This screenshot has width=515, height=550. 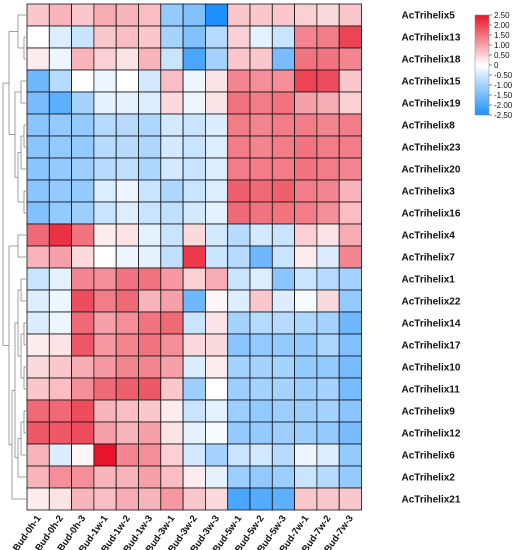 I want to click on row-label: AcTrihelix15, so click(x=431, y=82).